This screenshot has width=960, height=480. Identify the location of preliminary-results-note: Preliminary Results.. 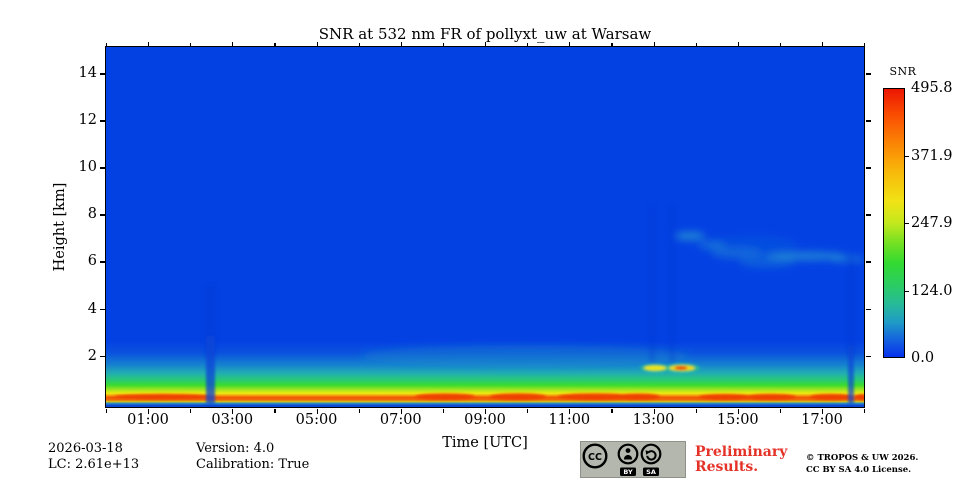
(741, 460).